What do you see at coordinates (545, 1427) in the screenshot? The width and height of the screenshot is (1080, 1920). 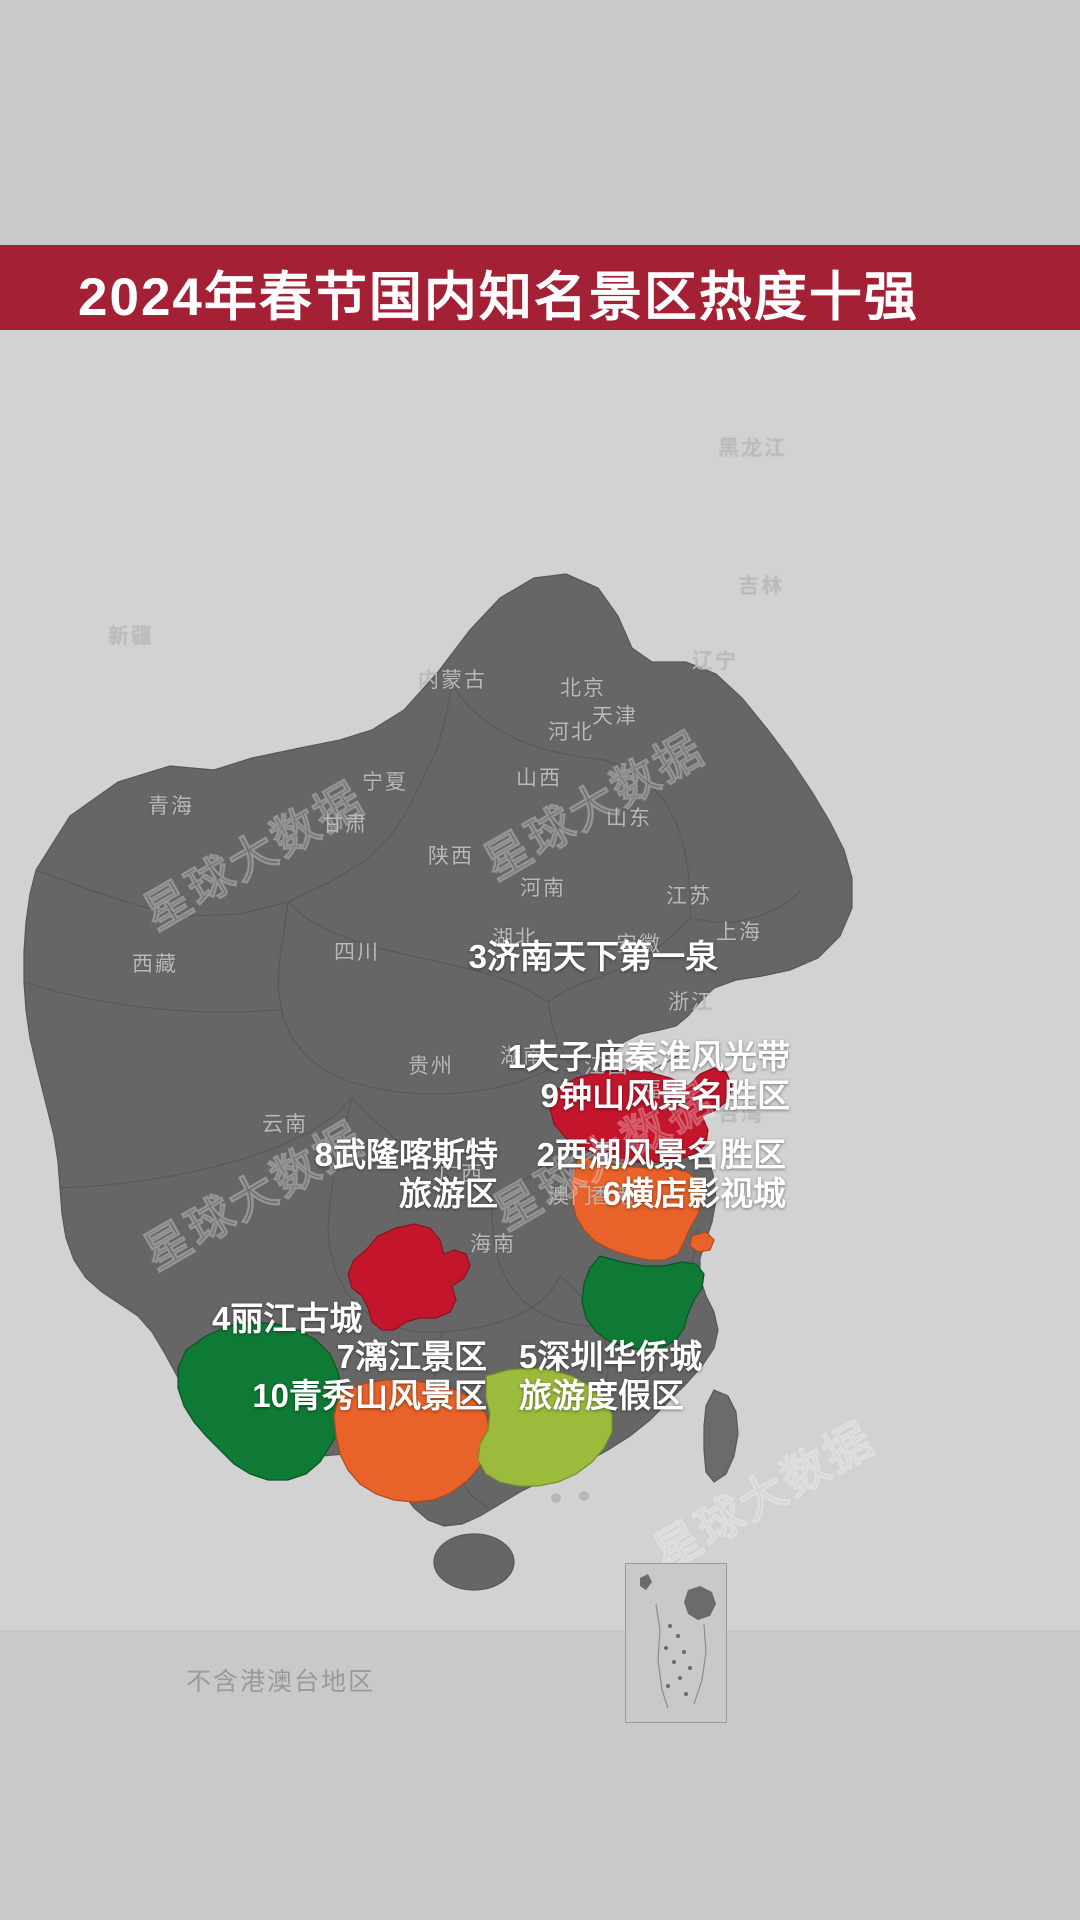 I see `highlight-guangdong` at bounding box center [545, 1427].